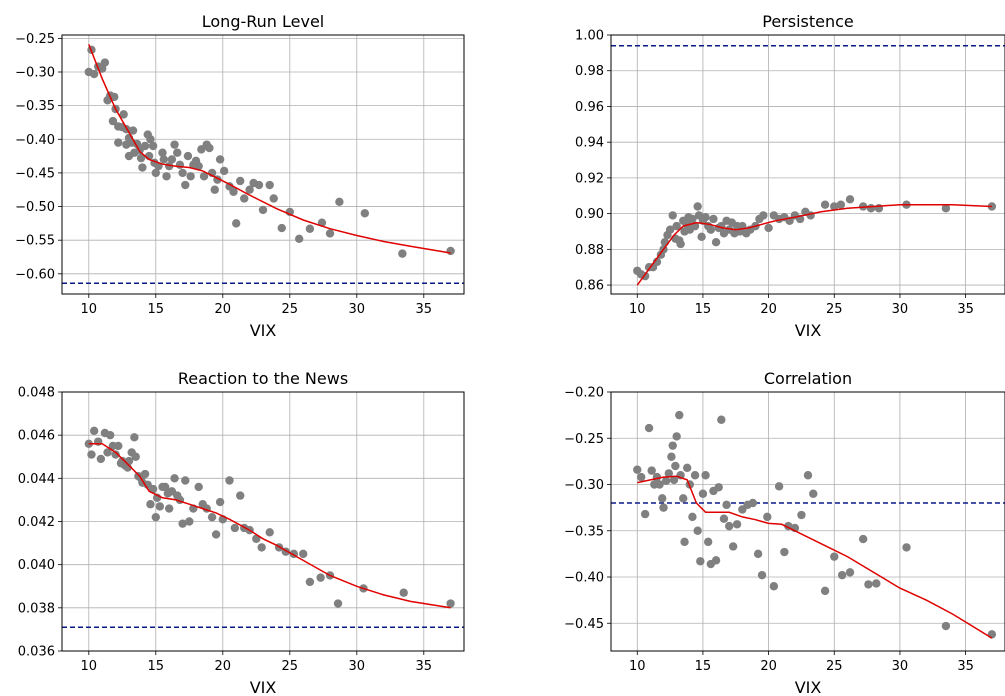  What do you see at coordinates (35, 207) in the screenshot?
I see `y-tick-label: −0.50` at bounding box center [35, 207].